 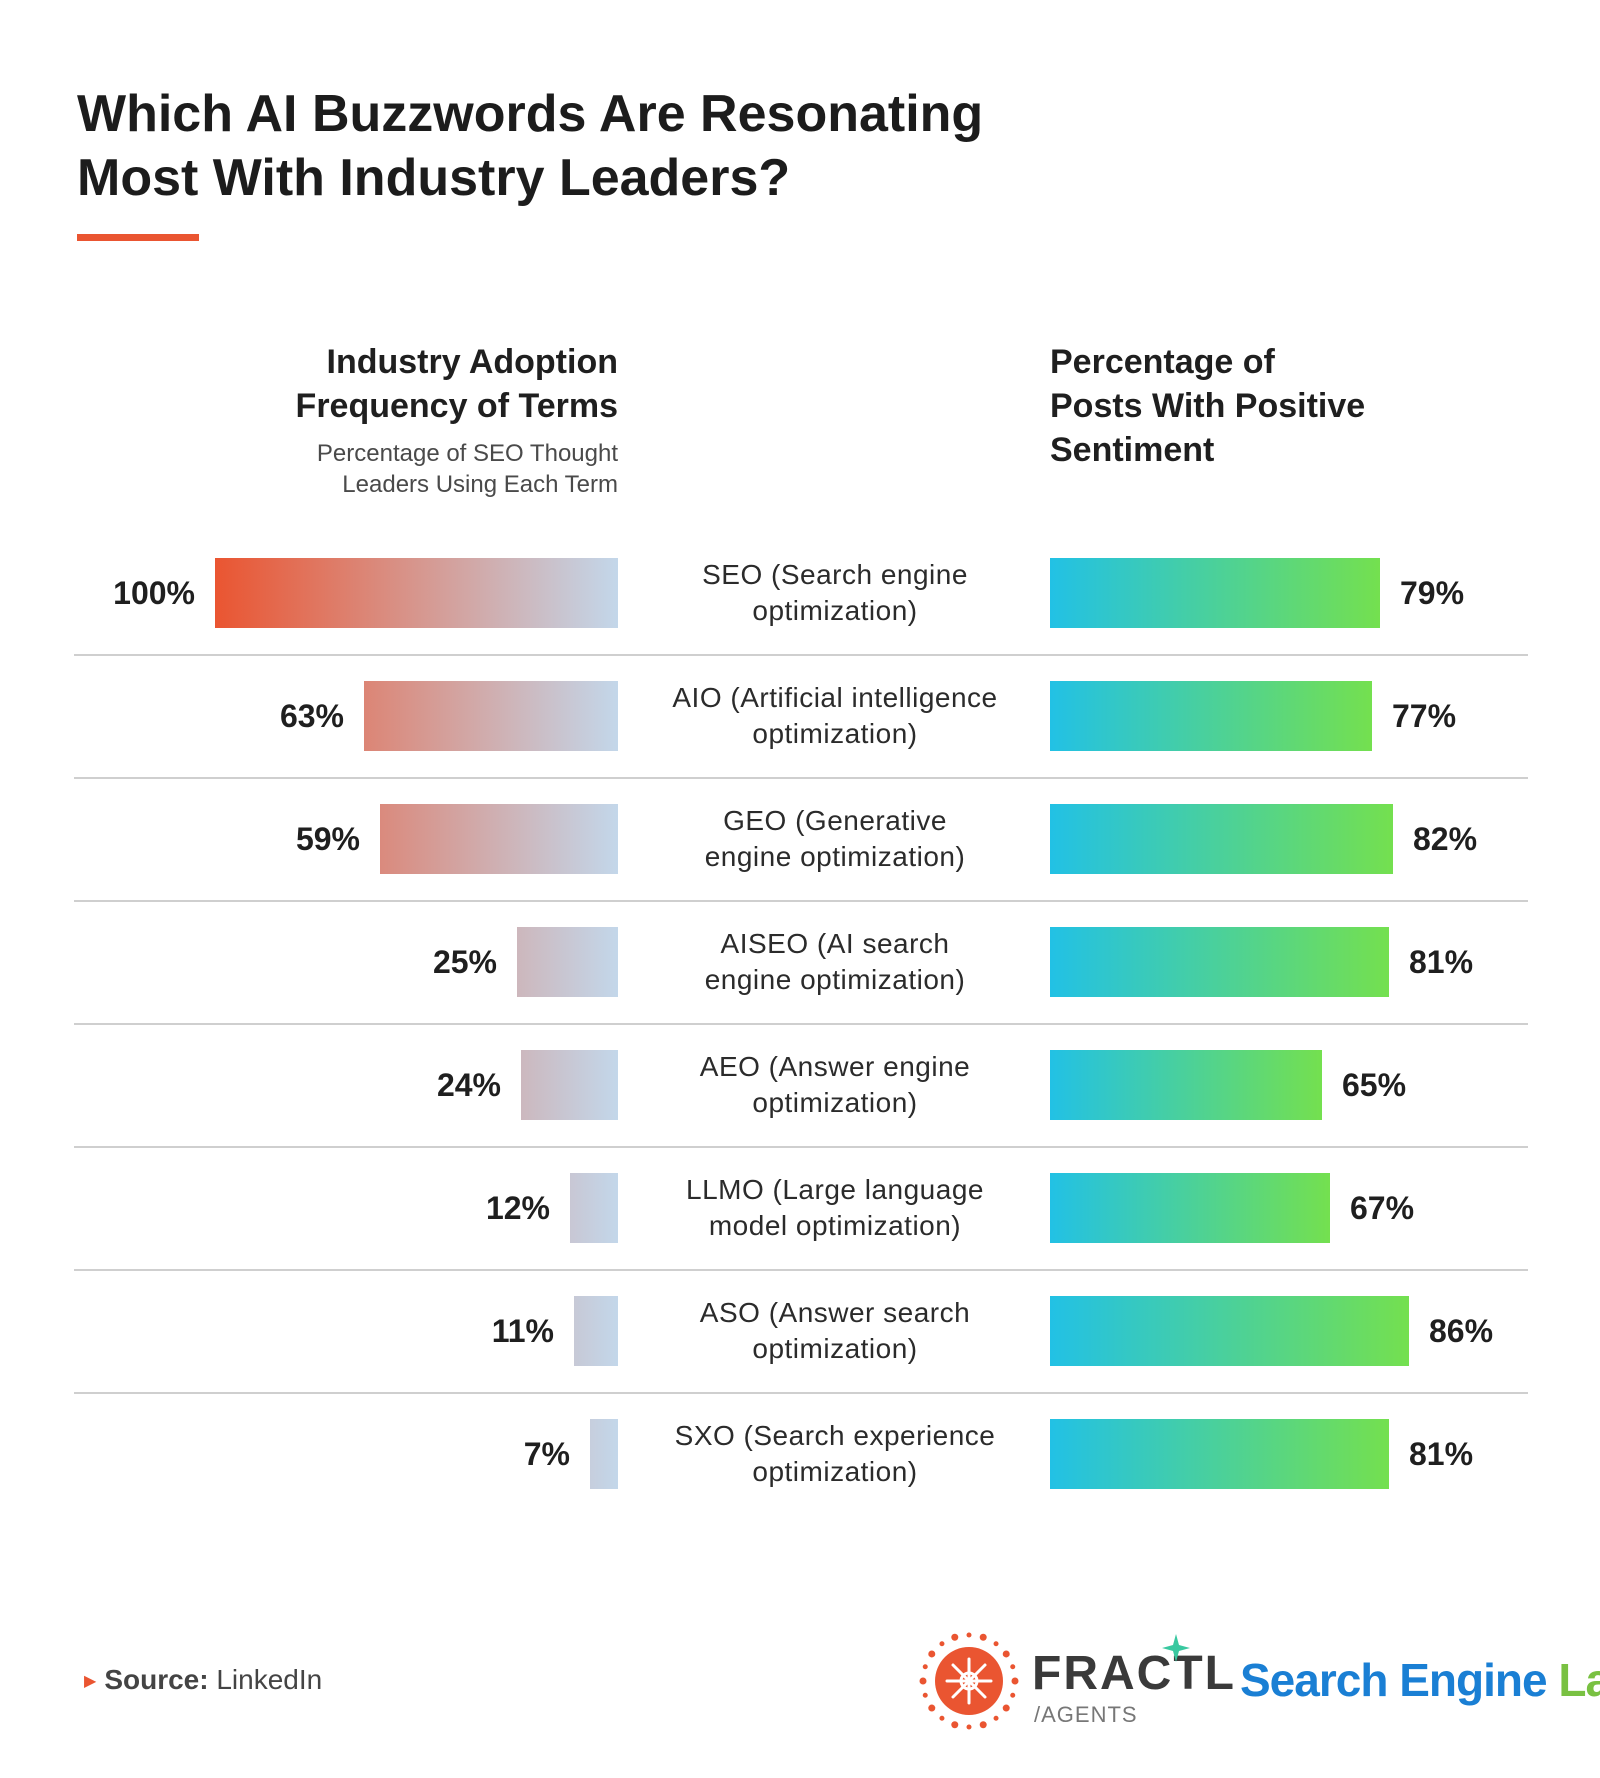 What do you see at coordinates (835, 839) in the screenshot?
I see `term-label: GEO (Generative engine optimization)` at bounding box center [835, 839].